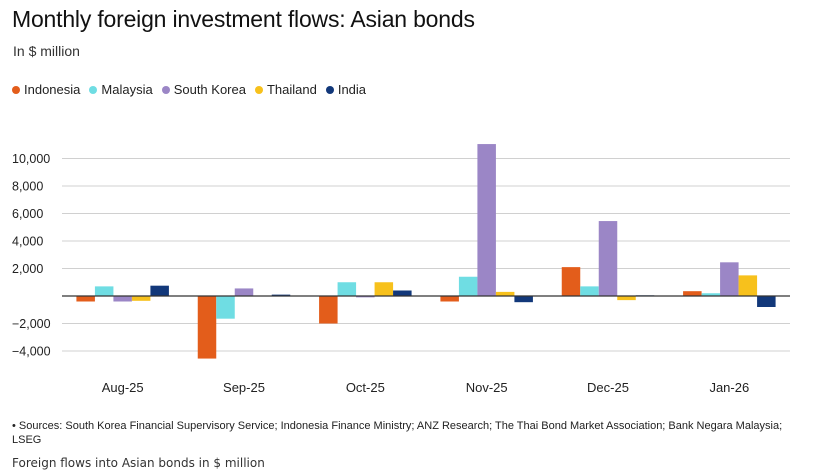  Describe the element at coordinates (729, 387) in the screenshot. I see `x-tick-label: Jan-26` at that location.